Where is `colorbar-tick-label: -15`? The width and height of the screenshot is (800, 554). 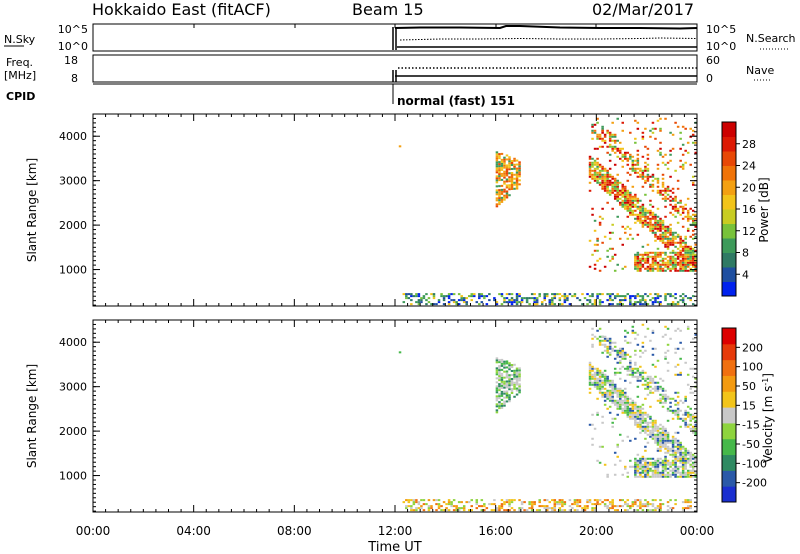
colorbar-tick-label: -15 is located at coordinates (751, 425).